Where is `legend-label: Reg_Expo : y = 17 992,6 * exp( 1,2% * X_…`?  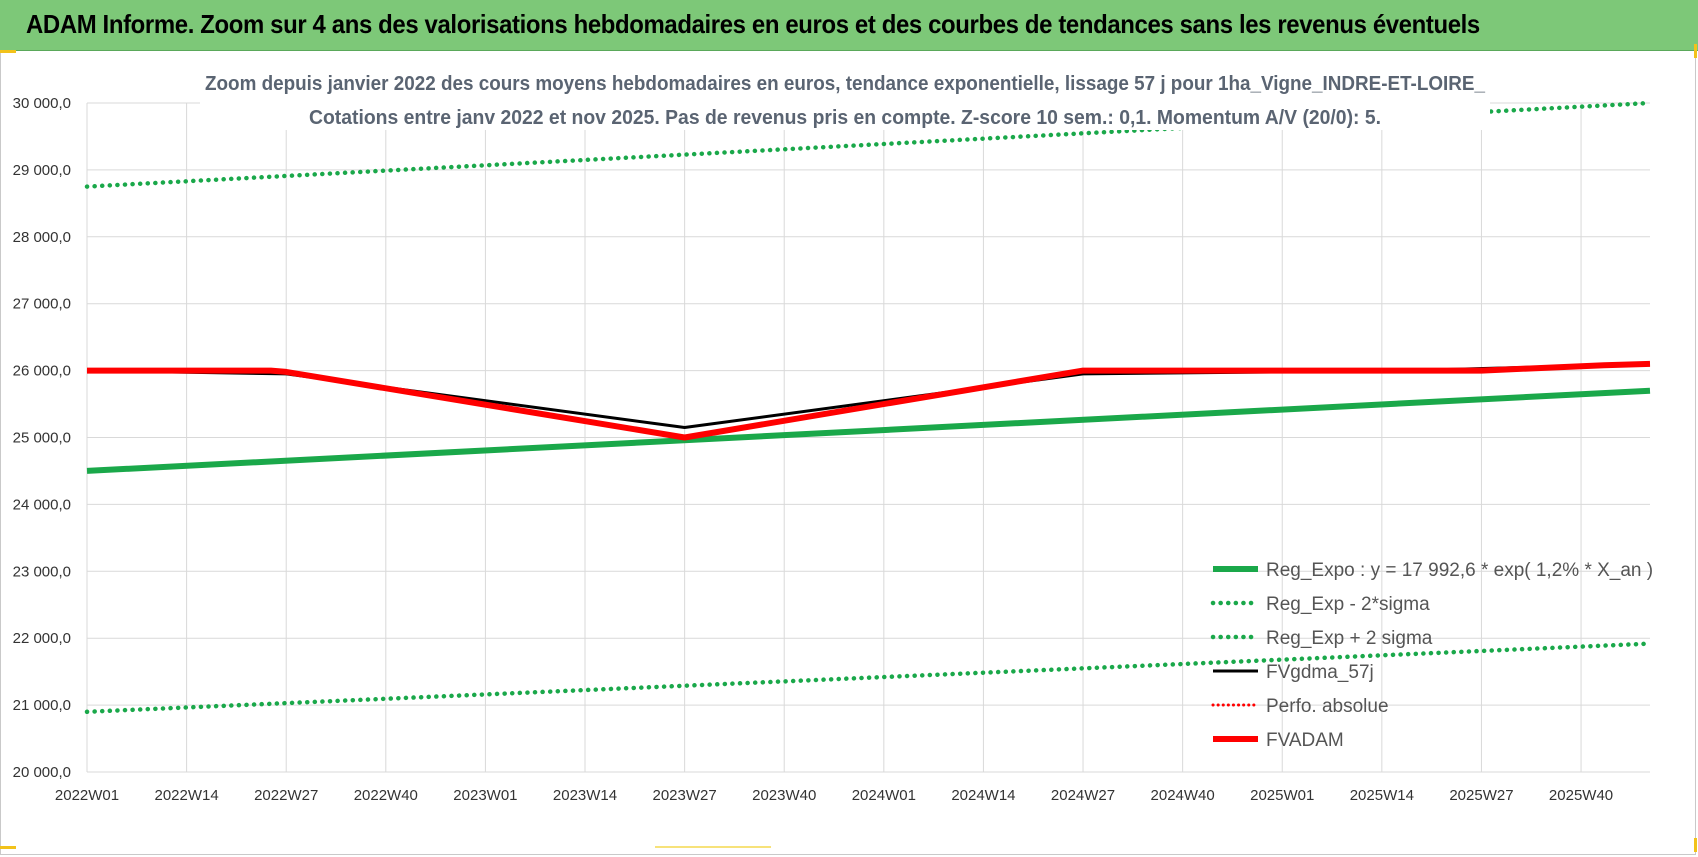
legend-label: Reg_Expo : y = 17 992,6 * exp( 1,2% * X_… is located at coordinates (1459, 570).